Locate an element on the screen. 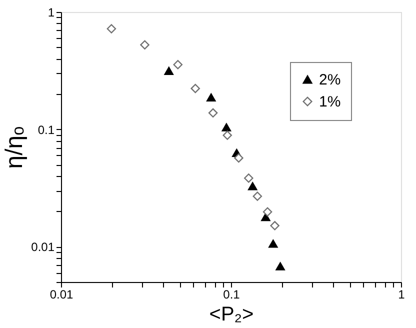 This screenshot has width=416, height=328. y-axis-title: η/ηₒ is located at coordinates (14, 147).